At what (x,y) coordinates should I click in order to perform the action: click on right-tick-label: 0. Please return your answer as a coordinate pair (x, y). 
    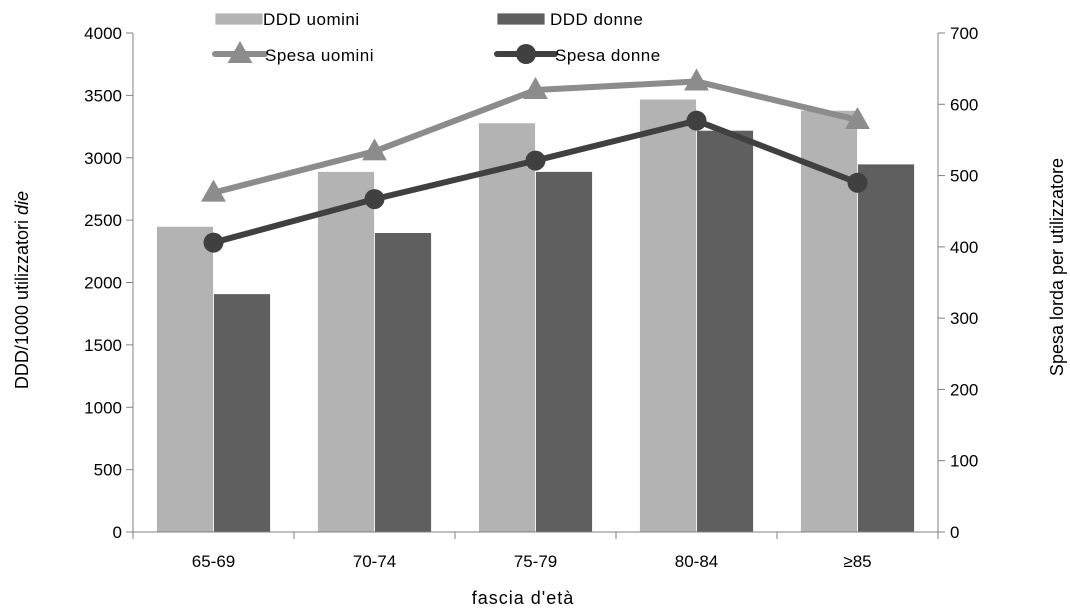
    Looking at the image, I should click on (954, 532).